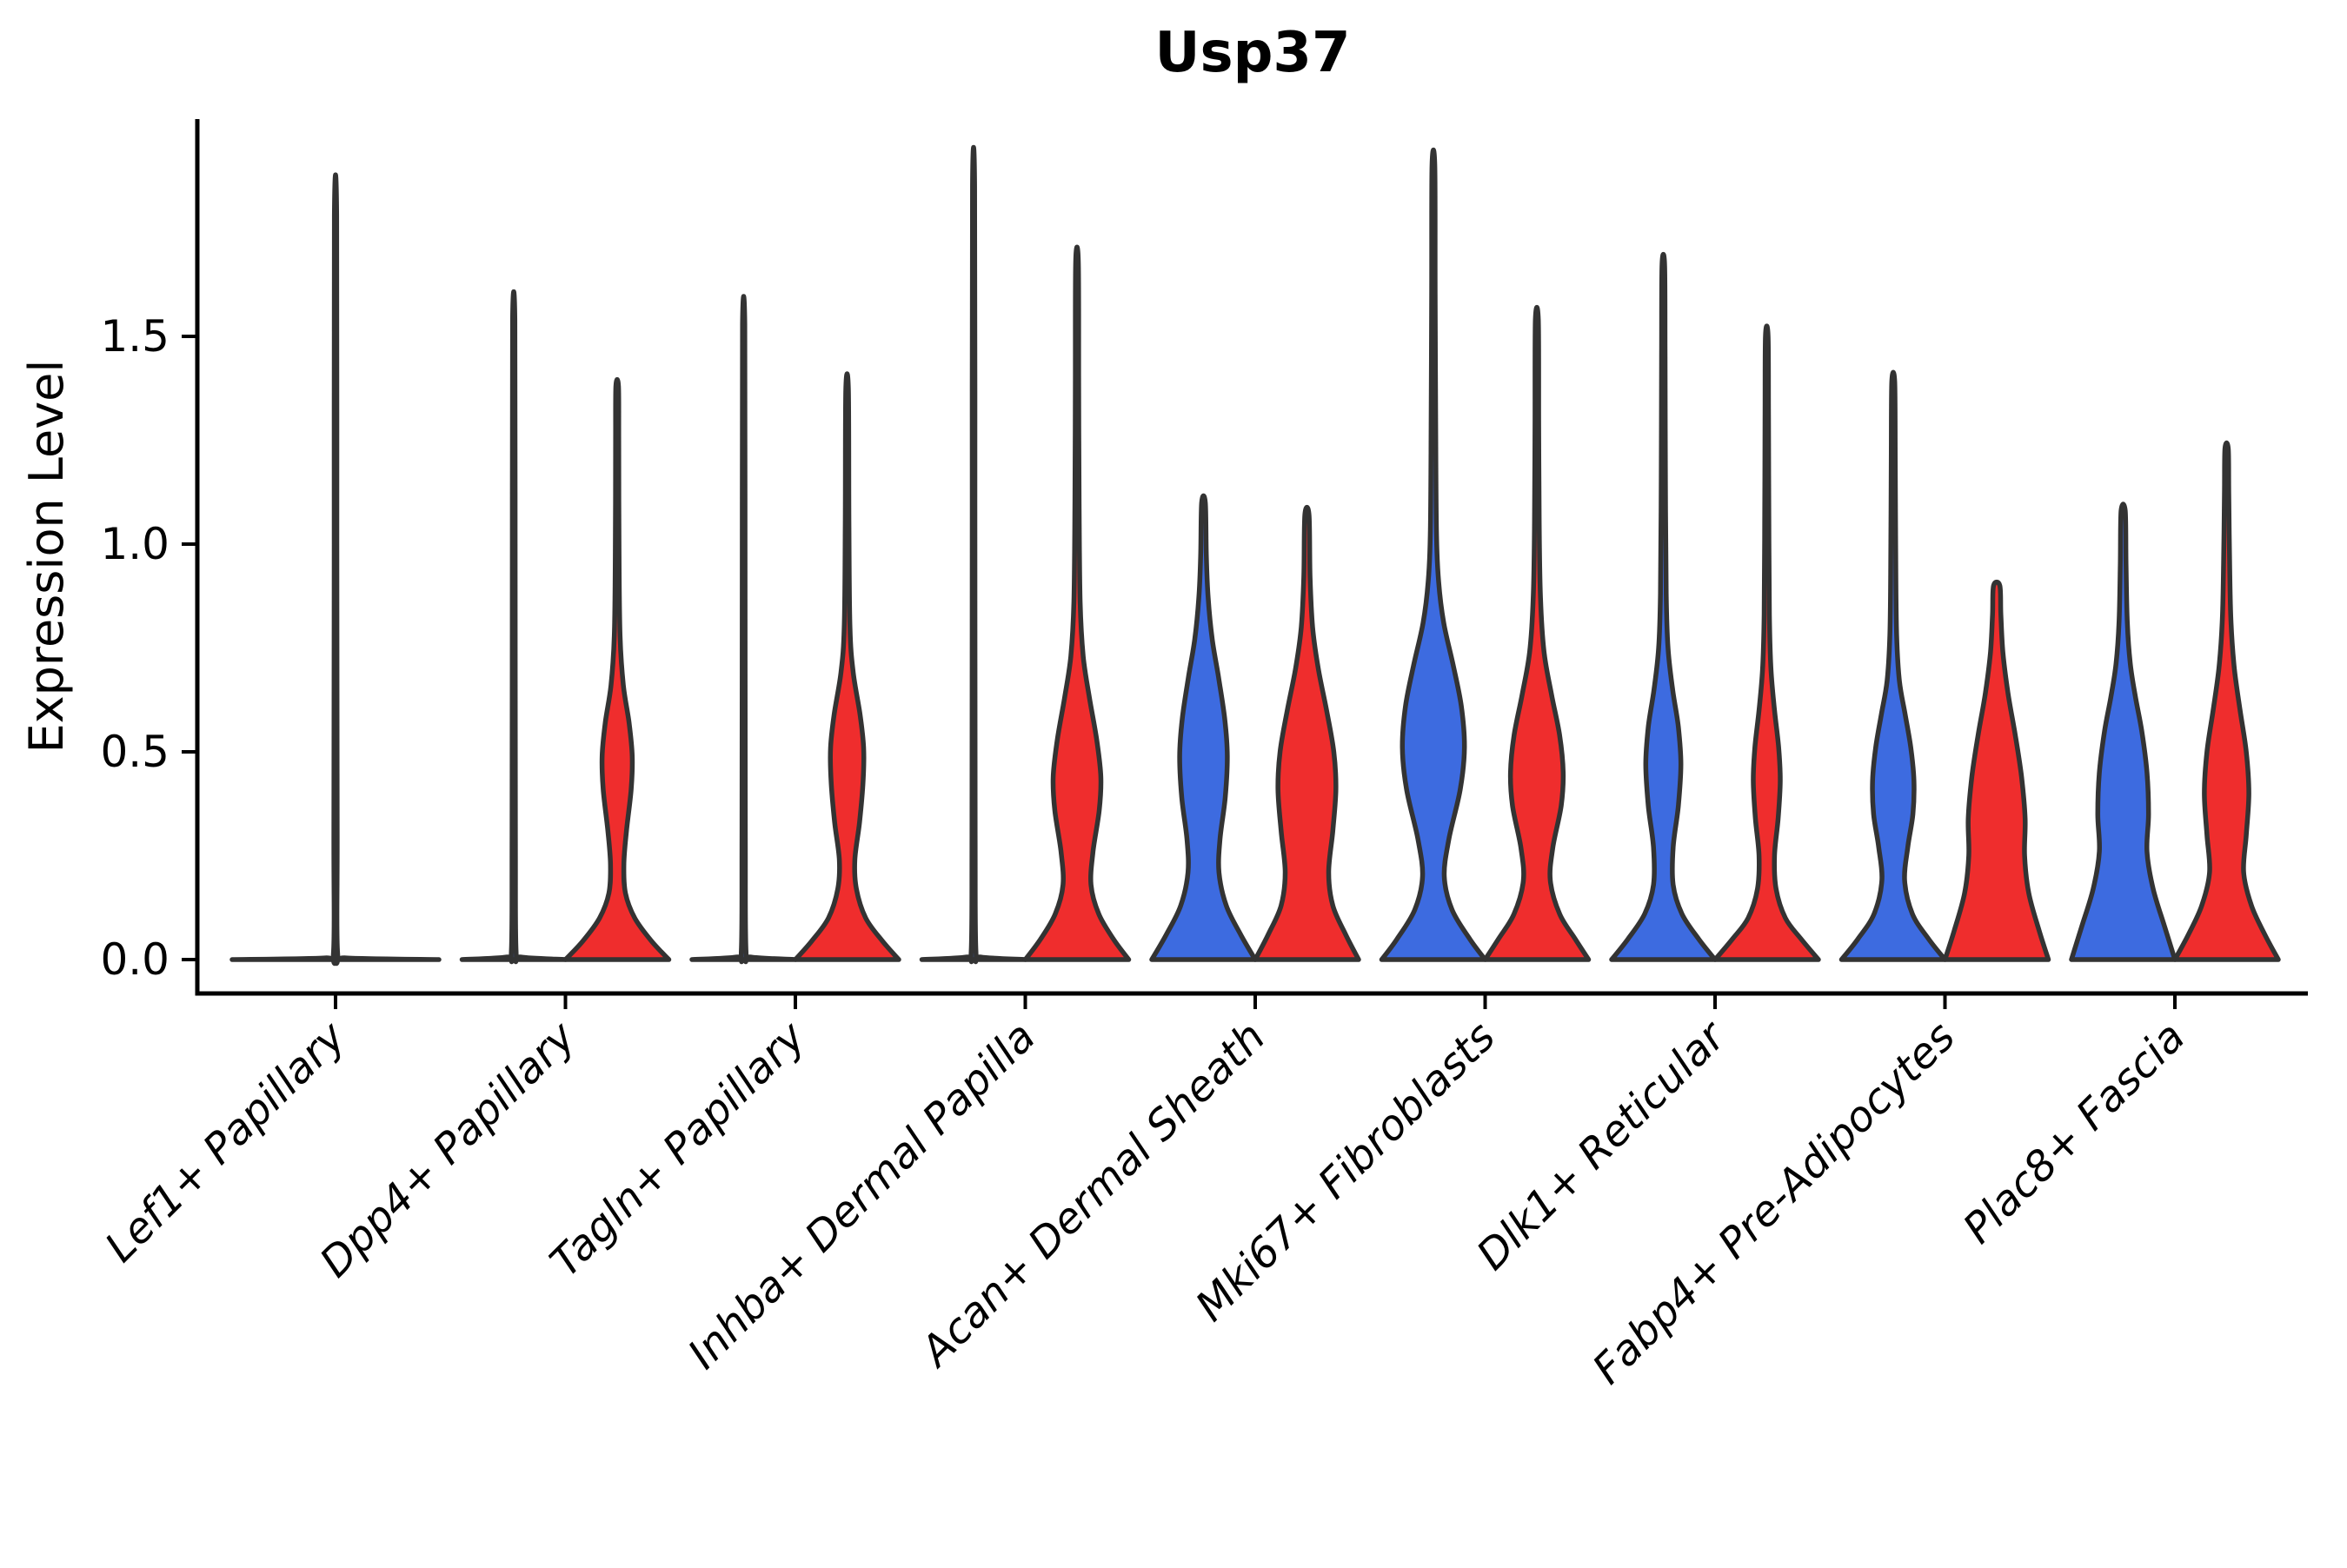 This screenshot has width=2347, height=1568. Describe the element at coordinates (1537, 633) in the screenshot. I see `violin-red-mki67+` at that location.